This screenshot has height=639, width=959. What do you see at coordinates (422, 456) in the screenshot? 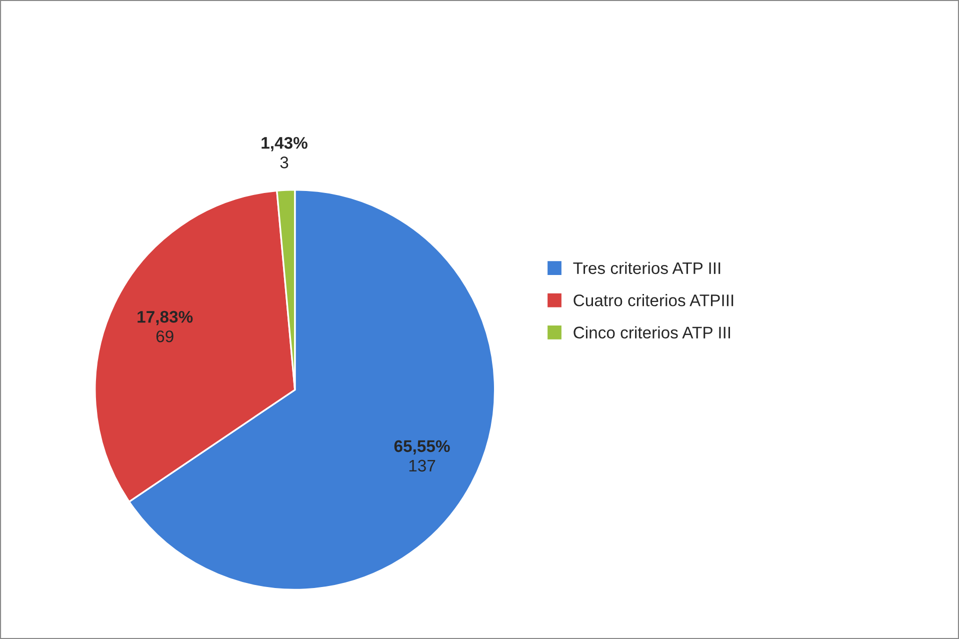
I see `data-label: 65,55% 137` at bounding box center [422, 456].